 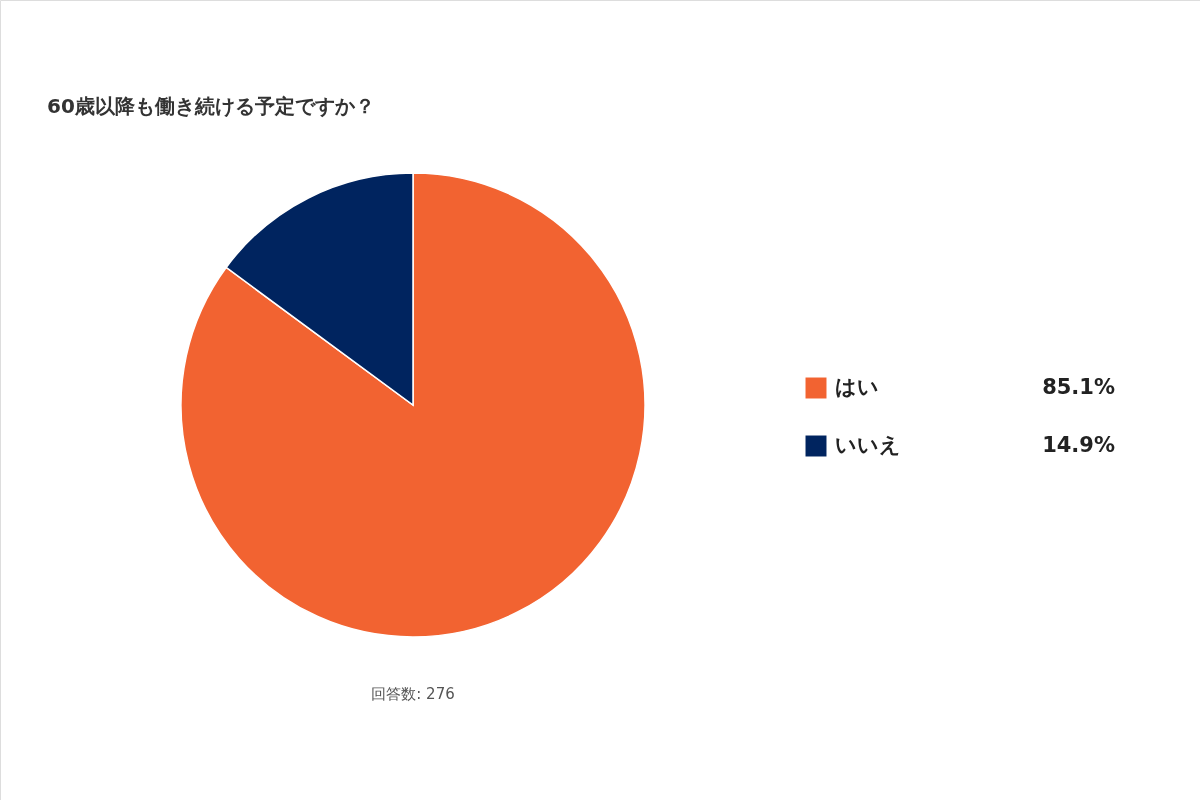 I want to click on text: 回答数: 276, so click(x=413, y=694).